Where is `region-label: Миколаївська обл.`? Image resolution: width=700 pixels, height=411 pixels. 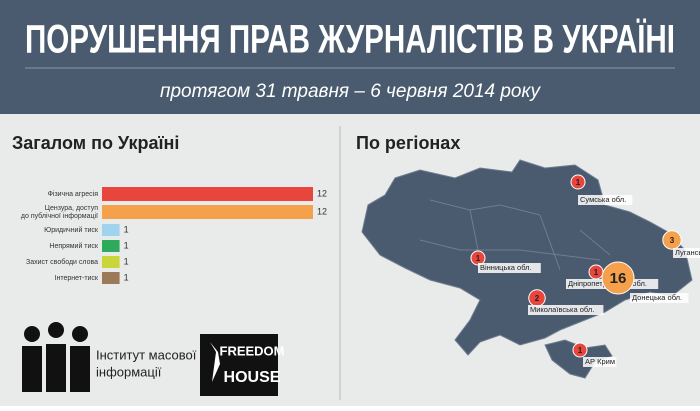
region-label: Миколаївська обл. is located at coordinates (562, 309).